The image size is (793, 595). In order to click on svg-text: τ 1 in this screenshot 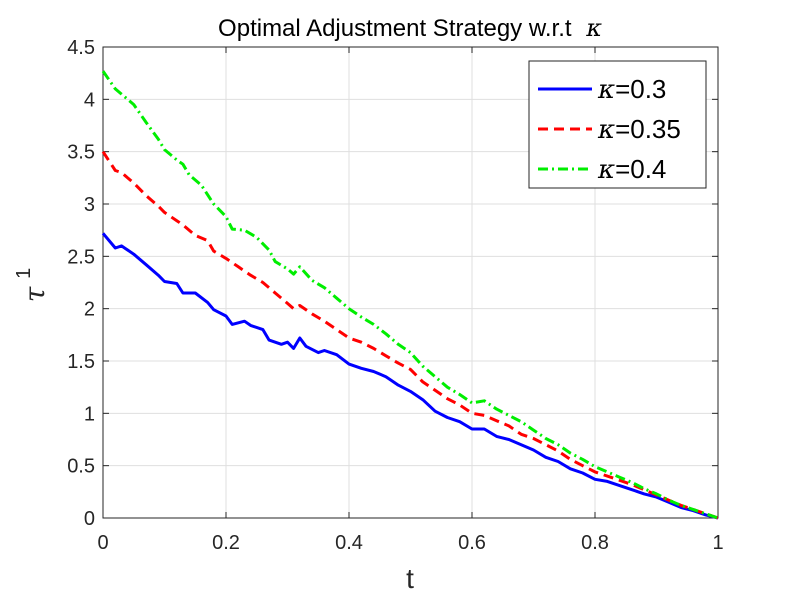, I will do `click(32, 285)`.